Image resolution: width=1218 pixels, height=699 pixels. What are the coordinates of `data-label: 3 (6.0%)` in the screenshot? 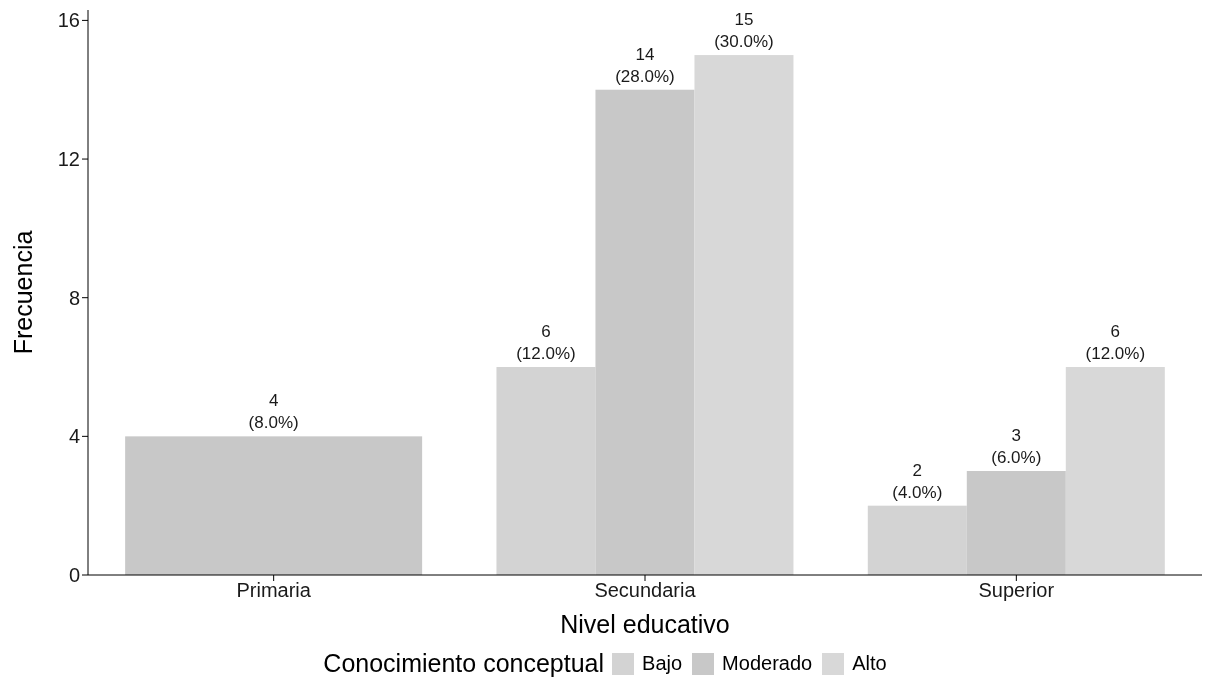 It's located at (1016, 447).